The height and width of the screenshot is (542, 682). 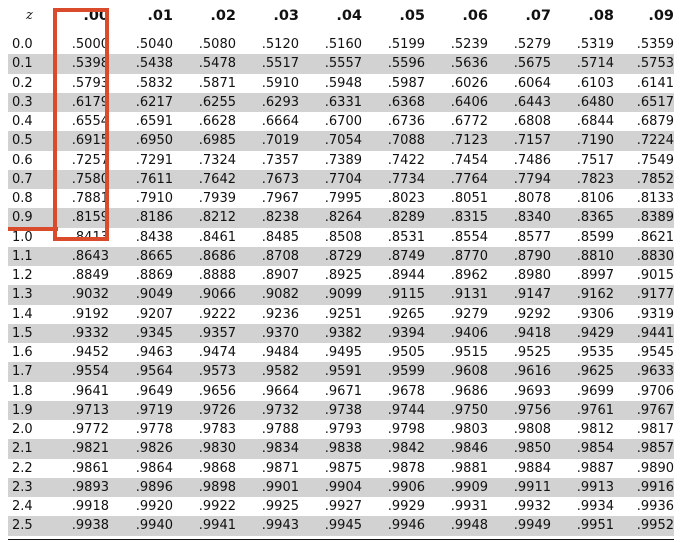 What do you see at coordinates (154, 429) in the screenshot?
I see `probability-cell: .9778` at bounding box center [154, 429].